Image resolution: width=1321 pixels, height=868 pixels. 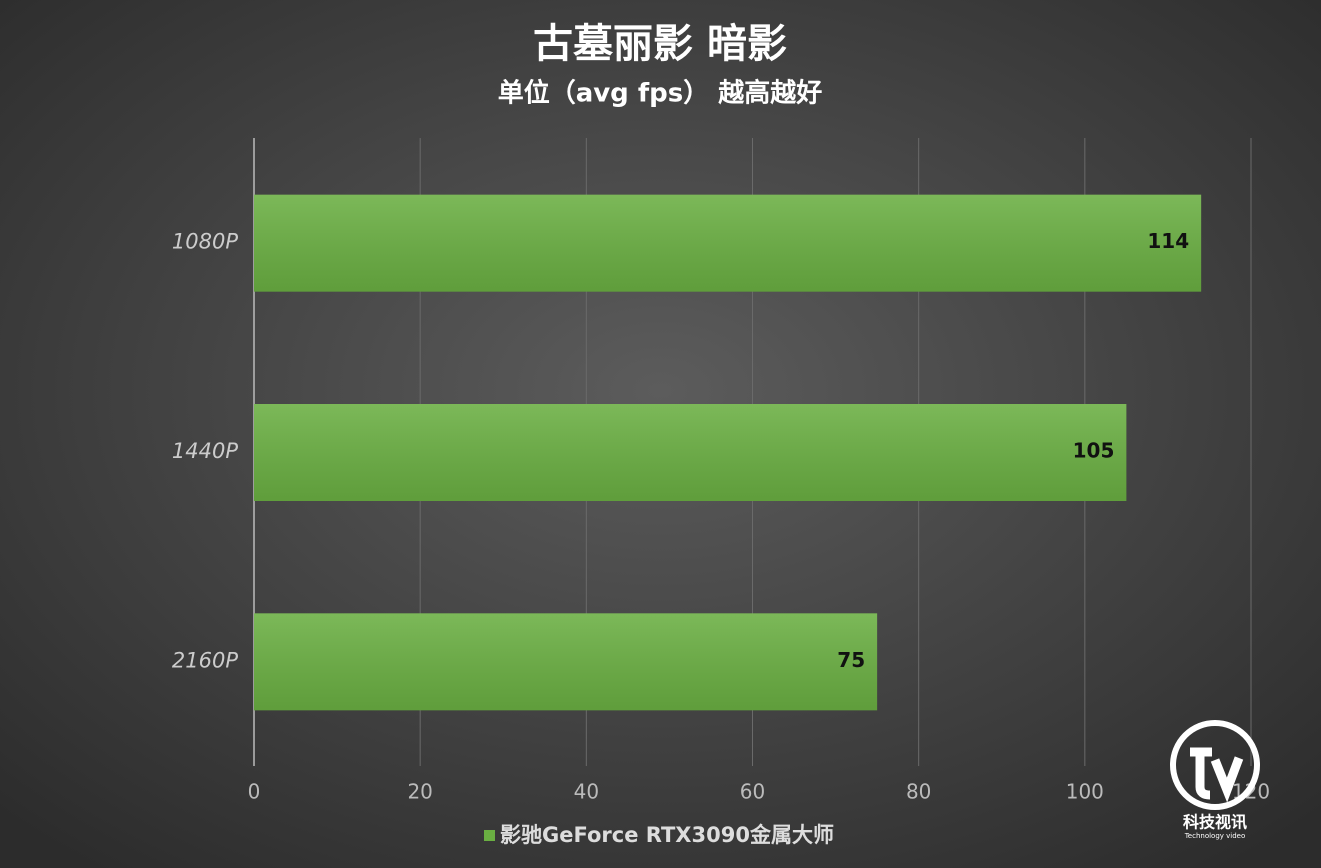 What do you see at coordinates (1215, 836) in the screenshot?
I see `watermark-tagline: Technology video` at bounding box center [1215, 836].